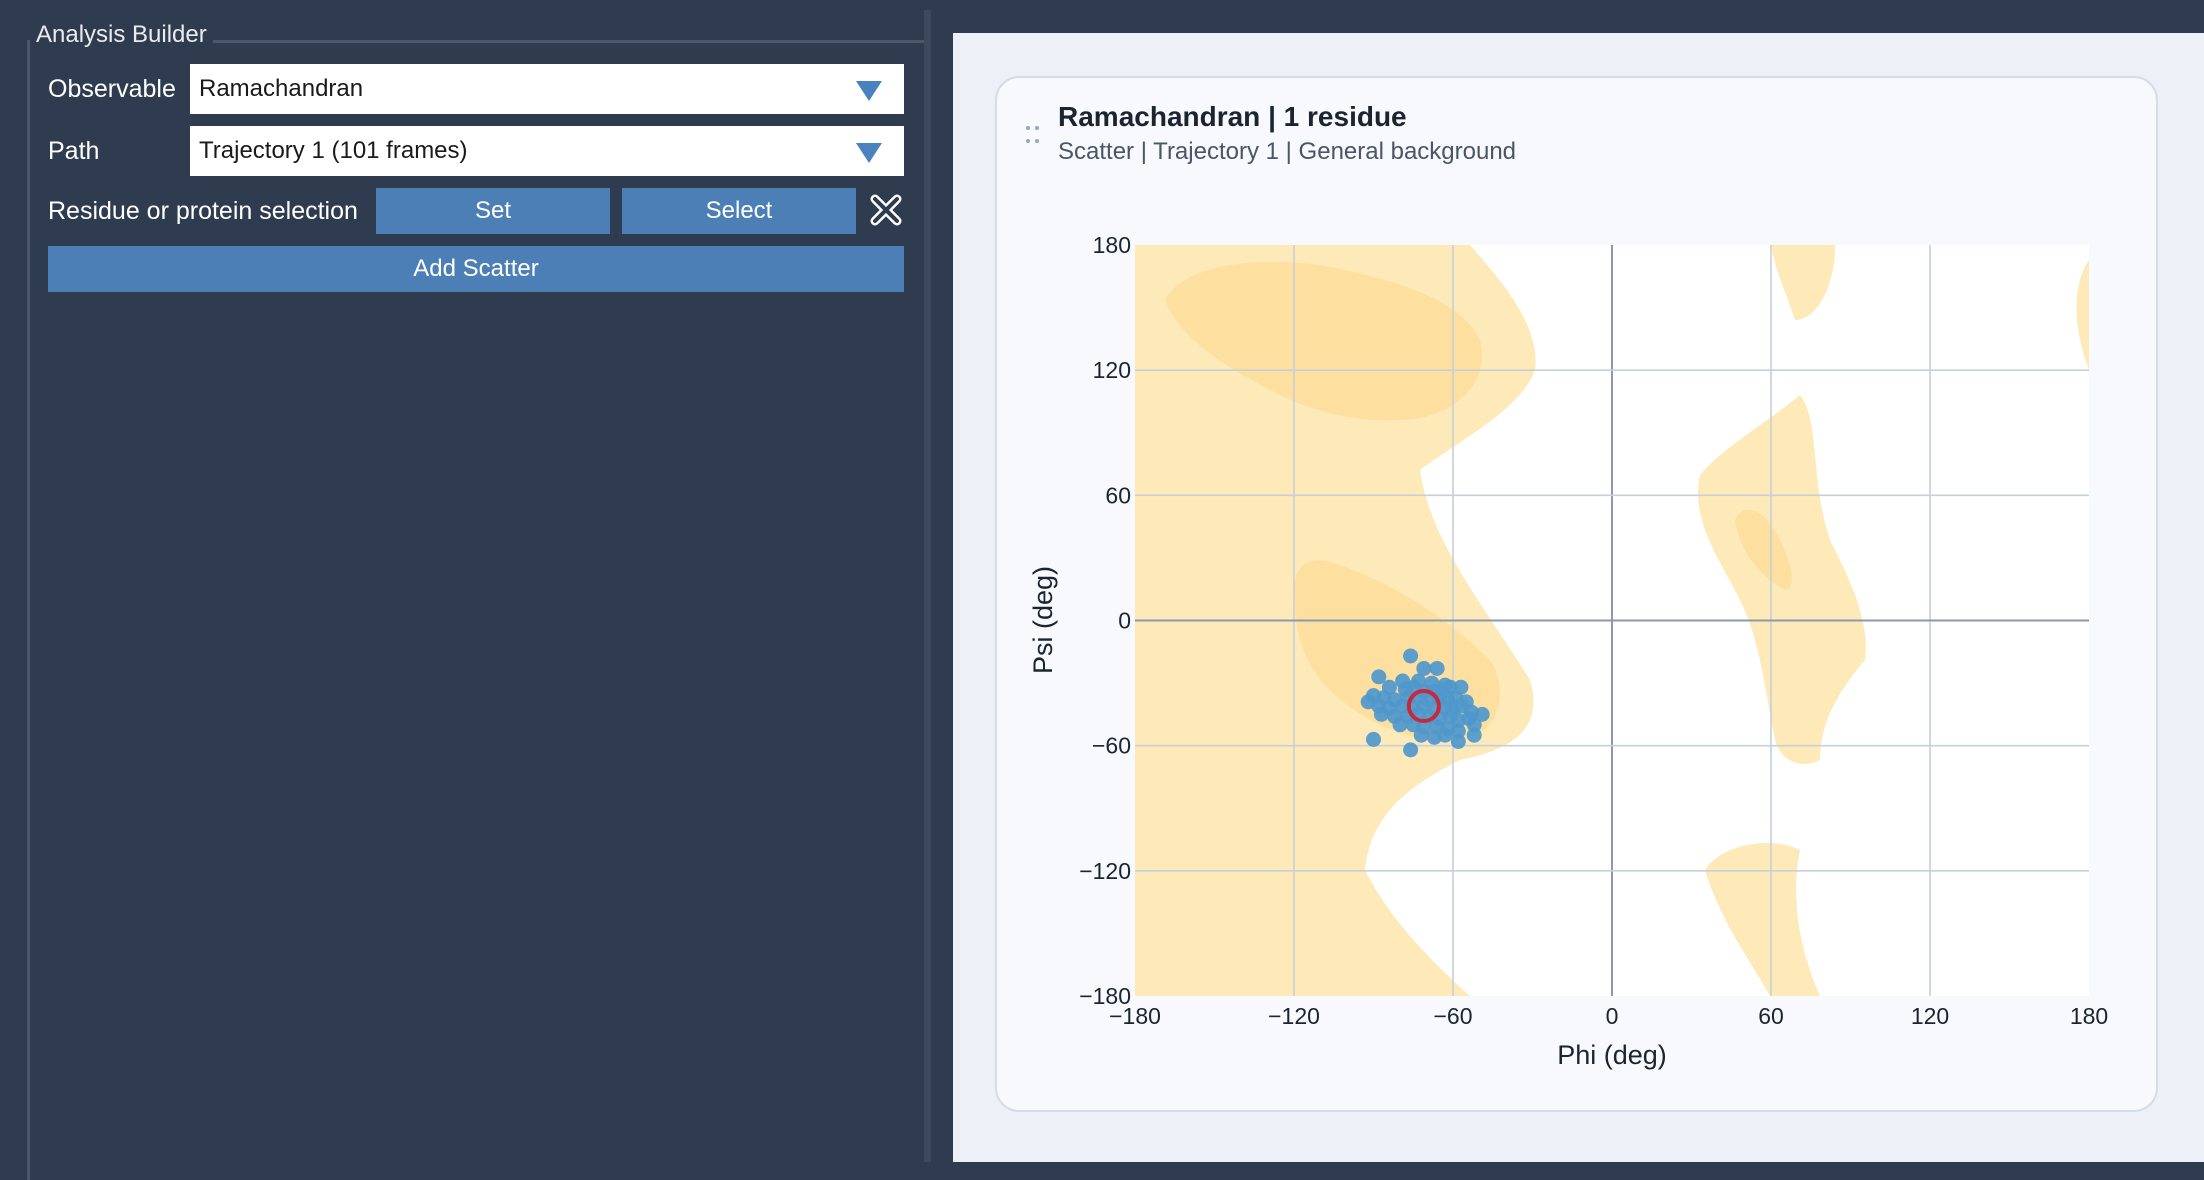 The height and width of the screenshot is (1180, 2204). Describe the element at coordinates (1452, 1016) in the screenshot. I see `x-tick-label: −60` at that location.